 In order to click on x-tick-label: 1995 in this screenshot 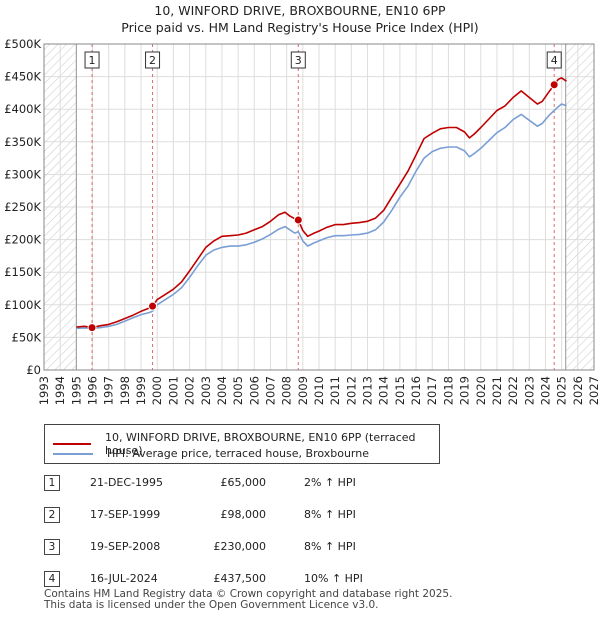, I will do `click(76, 390)`.